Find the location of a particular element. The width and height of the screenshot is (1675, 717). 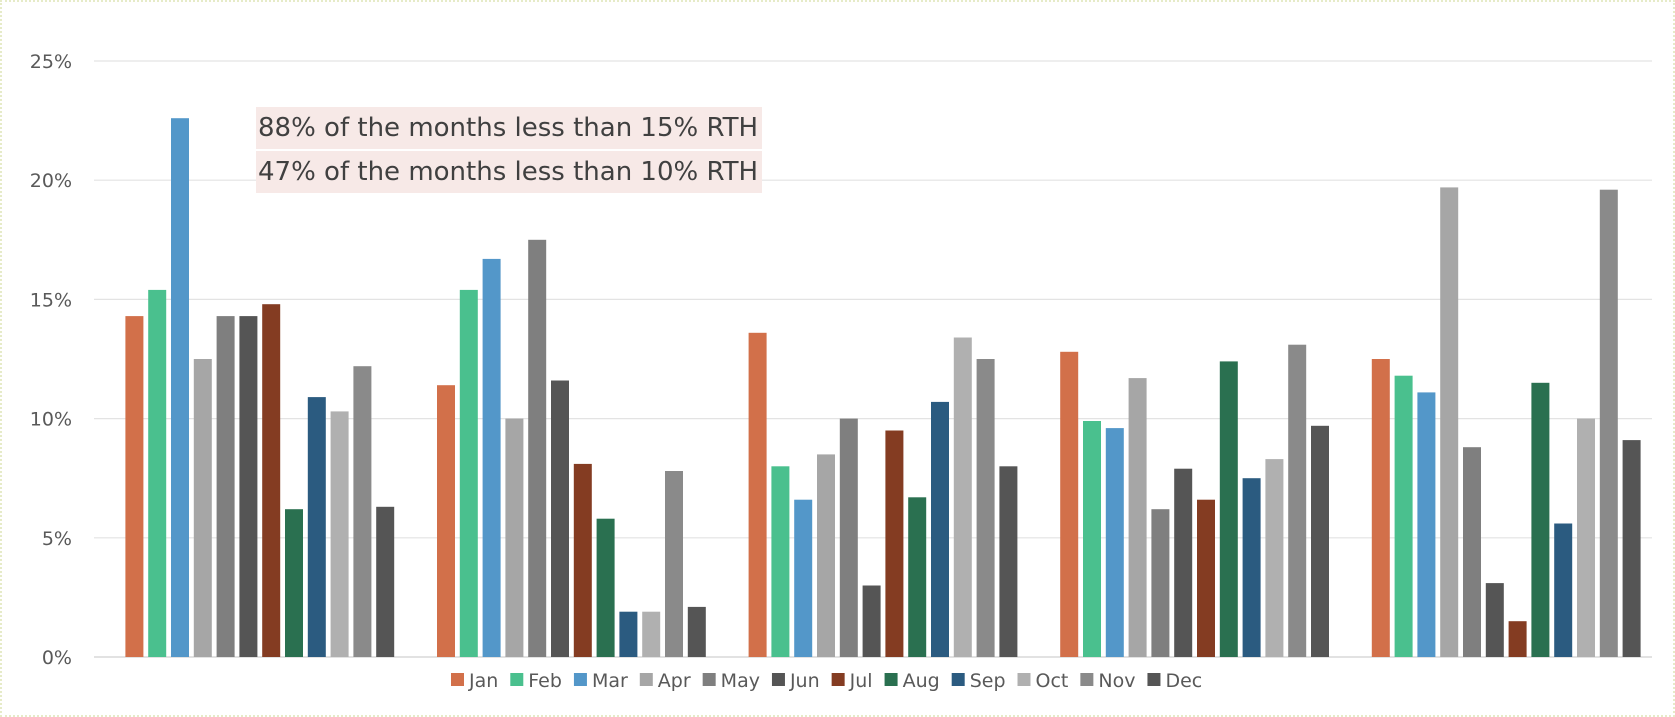

legend-label: May is located at coordinates (740, 681).